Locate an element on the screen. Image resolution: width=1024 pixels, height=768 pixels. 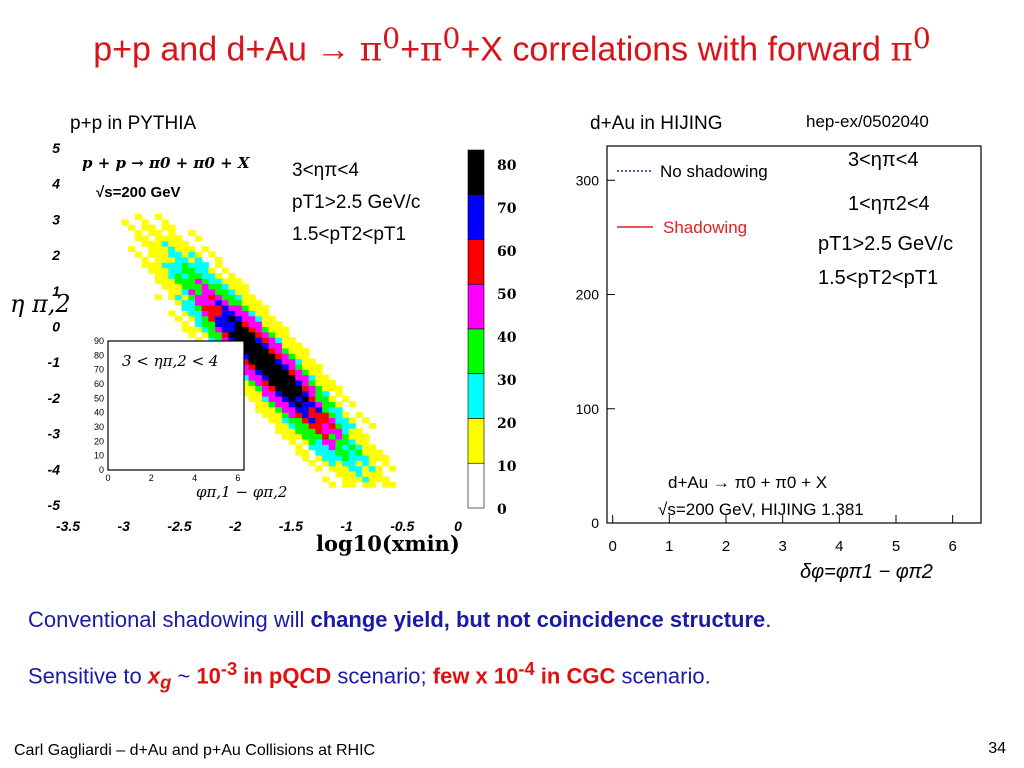
hist-annotation: √s=200 GeV, HIJING 1.381 is located at coordinates (761, 509).